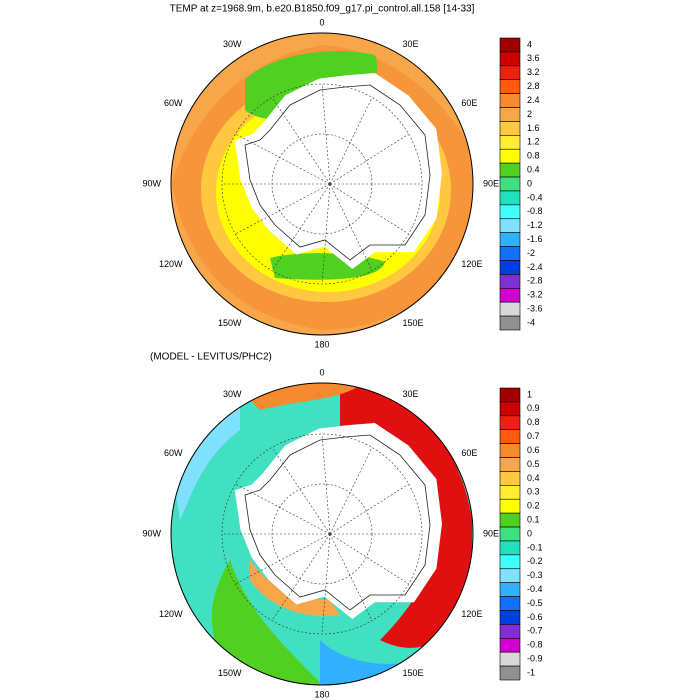 The width and height of the screenshot is (700, 700). What do you see at coordinates (535, 267) in the screenshot?
I see `colorbar-label: -2.4` at bounding box center [535, 267].